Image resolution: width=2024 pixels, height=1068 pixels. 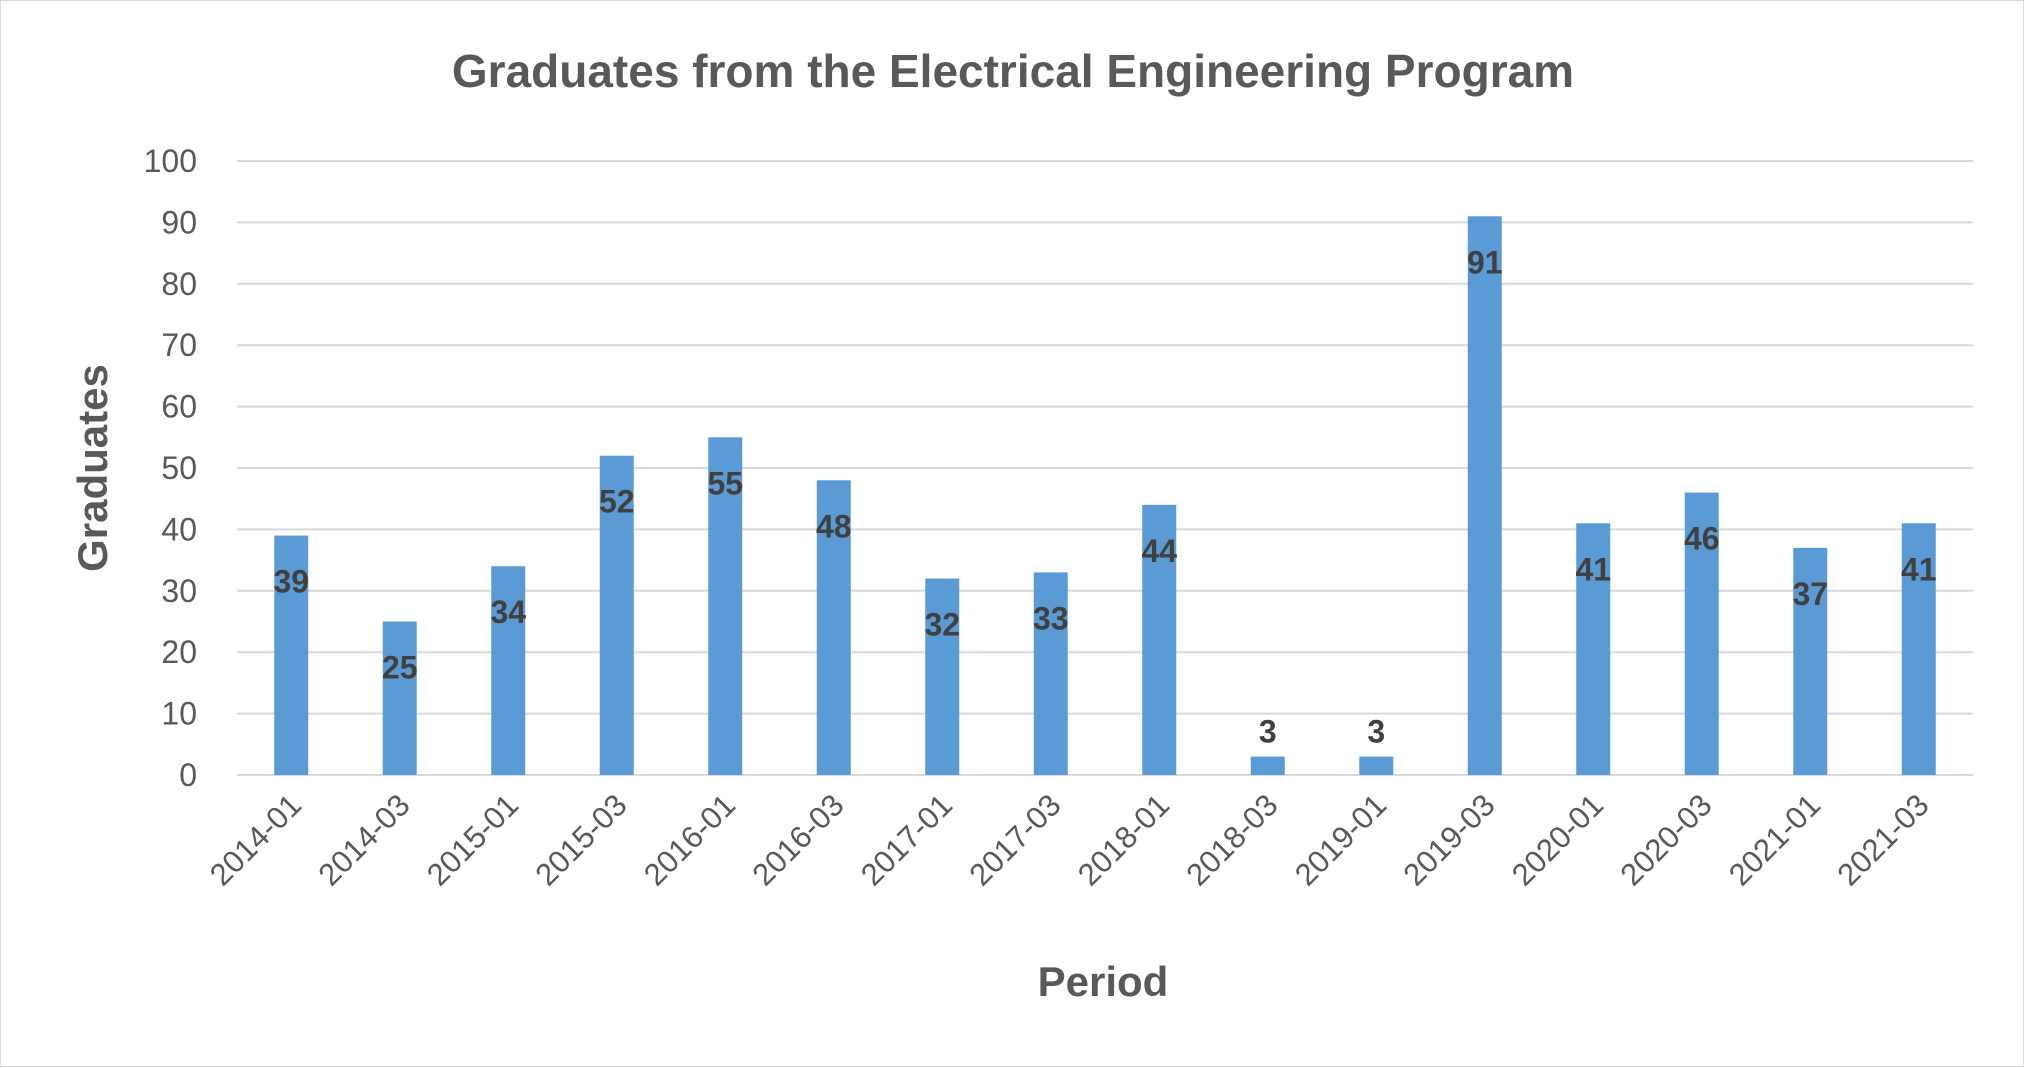 I want to click on data-label: 34, so click(x=508, y=612).